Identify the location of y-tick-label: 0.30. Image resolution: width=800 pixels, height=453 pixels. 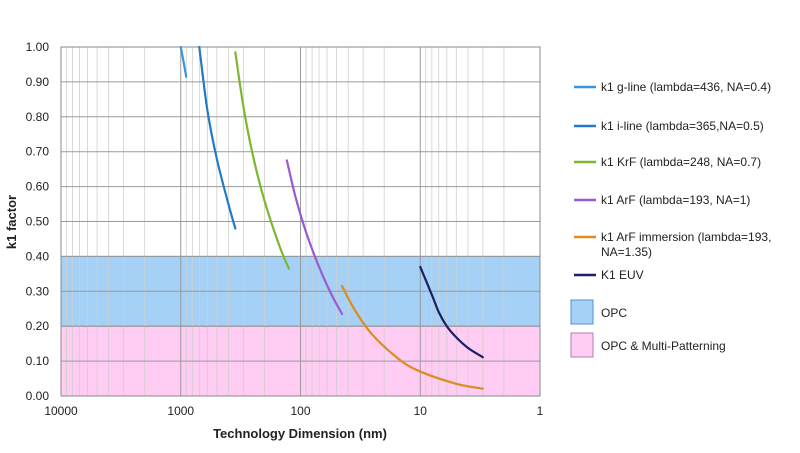
(38, 291).